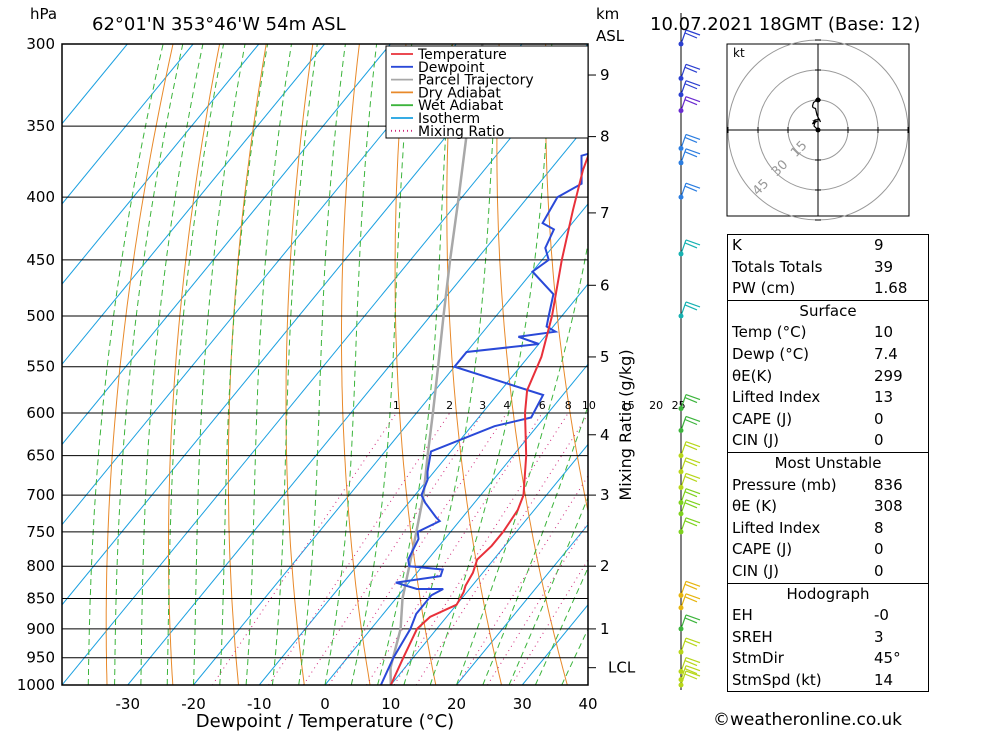  I want to click on index-row: StmSpd (kt) 14, so click(828, 681).